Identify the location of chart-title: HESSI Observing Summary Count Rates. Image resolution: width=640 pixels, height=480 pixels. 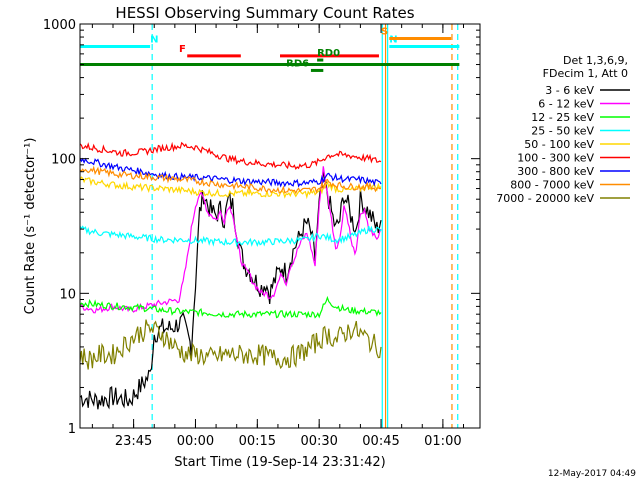
(264, 13).